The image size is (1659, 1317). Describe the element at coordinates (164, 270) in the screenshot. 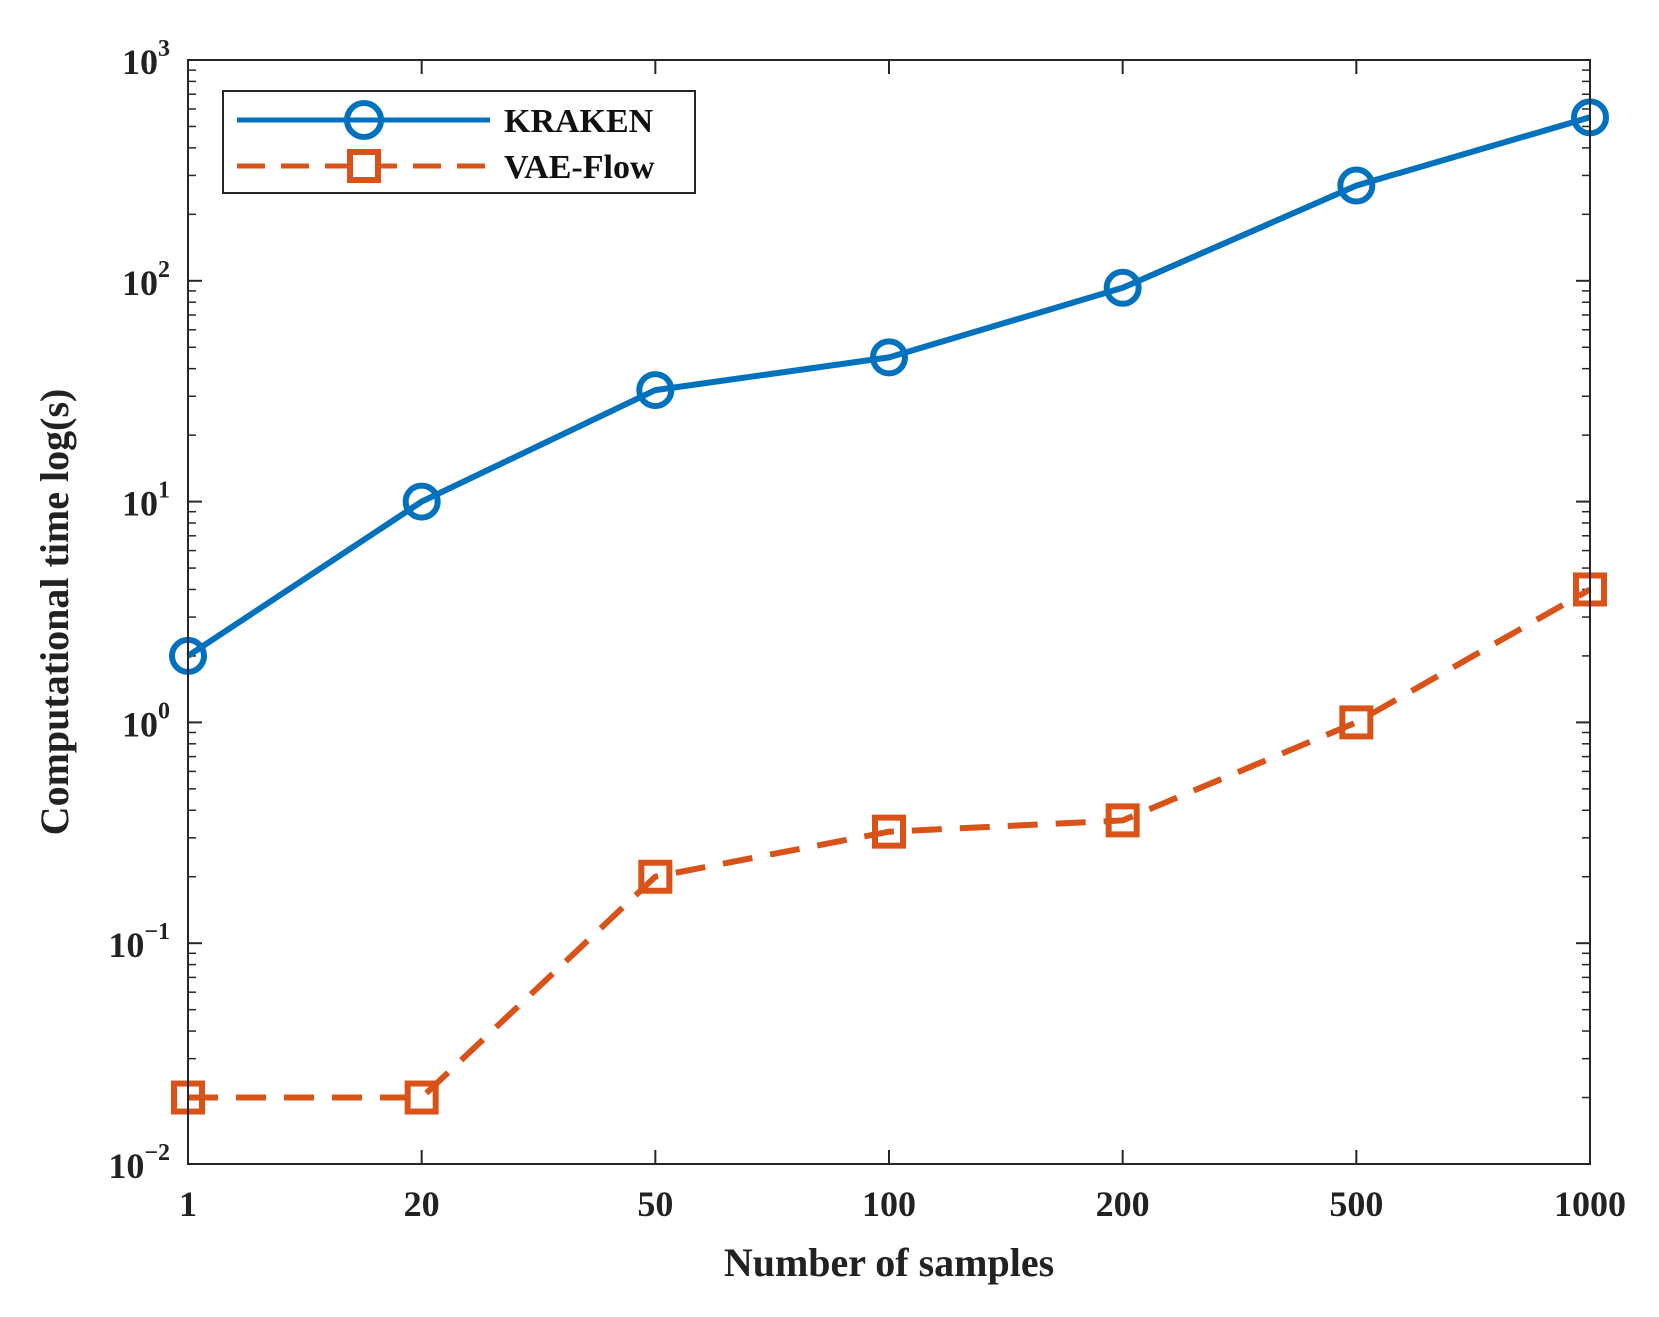

I see `y-tick-exponent: 2` at that location.